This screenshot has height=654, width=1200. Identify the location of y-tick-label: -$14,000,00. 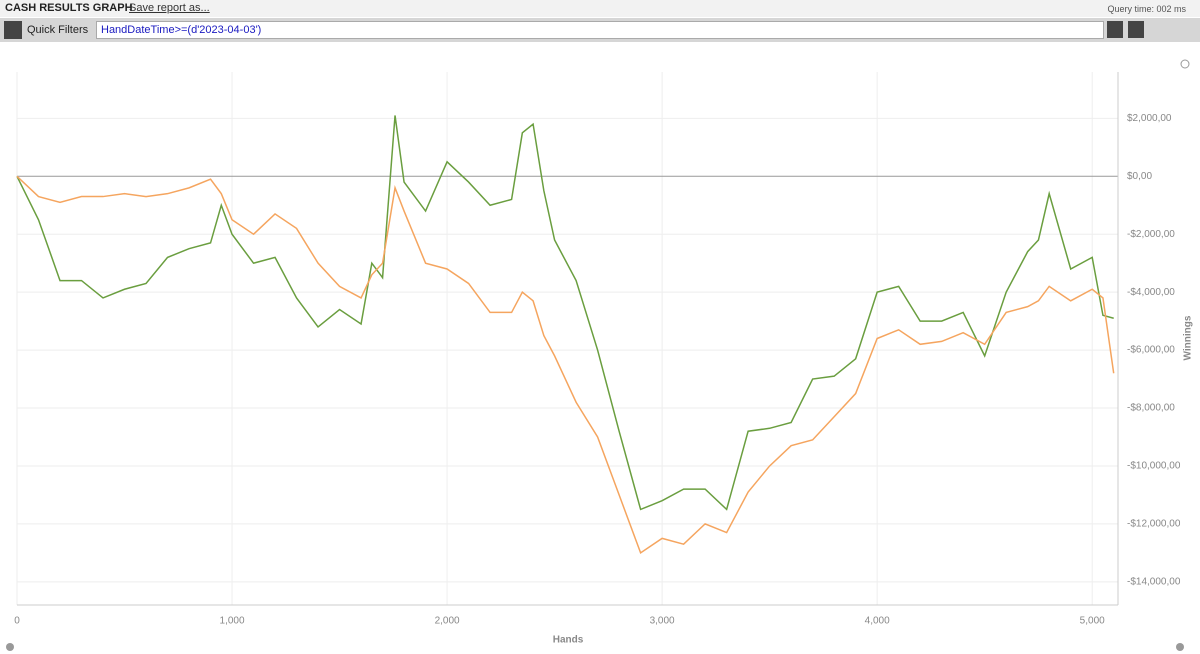
(1154, 581).